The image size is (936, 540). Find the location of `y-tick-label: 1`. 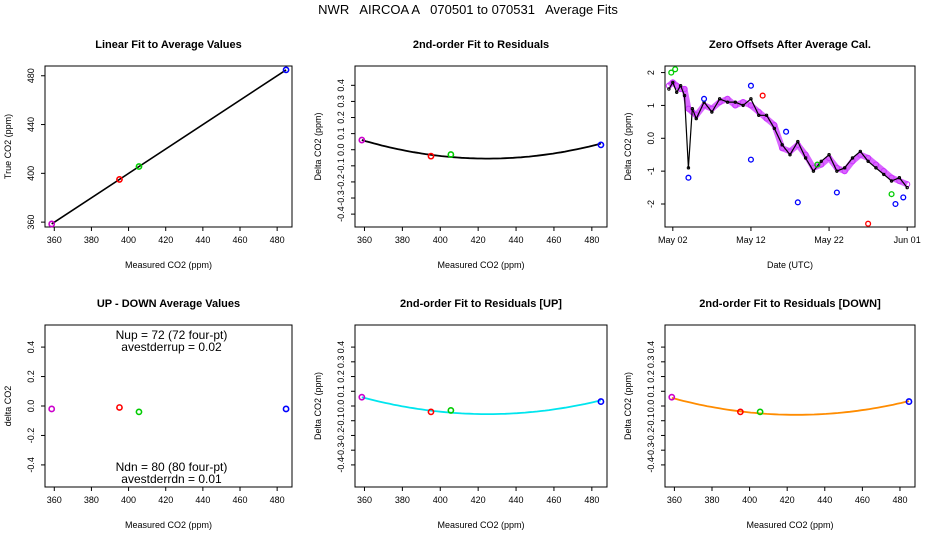

y-tick-label: 1 is located at coordinates (651, 105).